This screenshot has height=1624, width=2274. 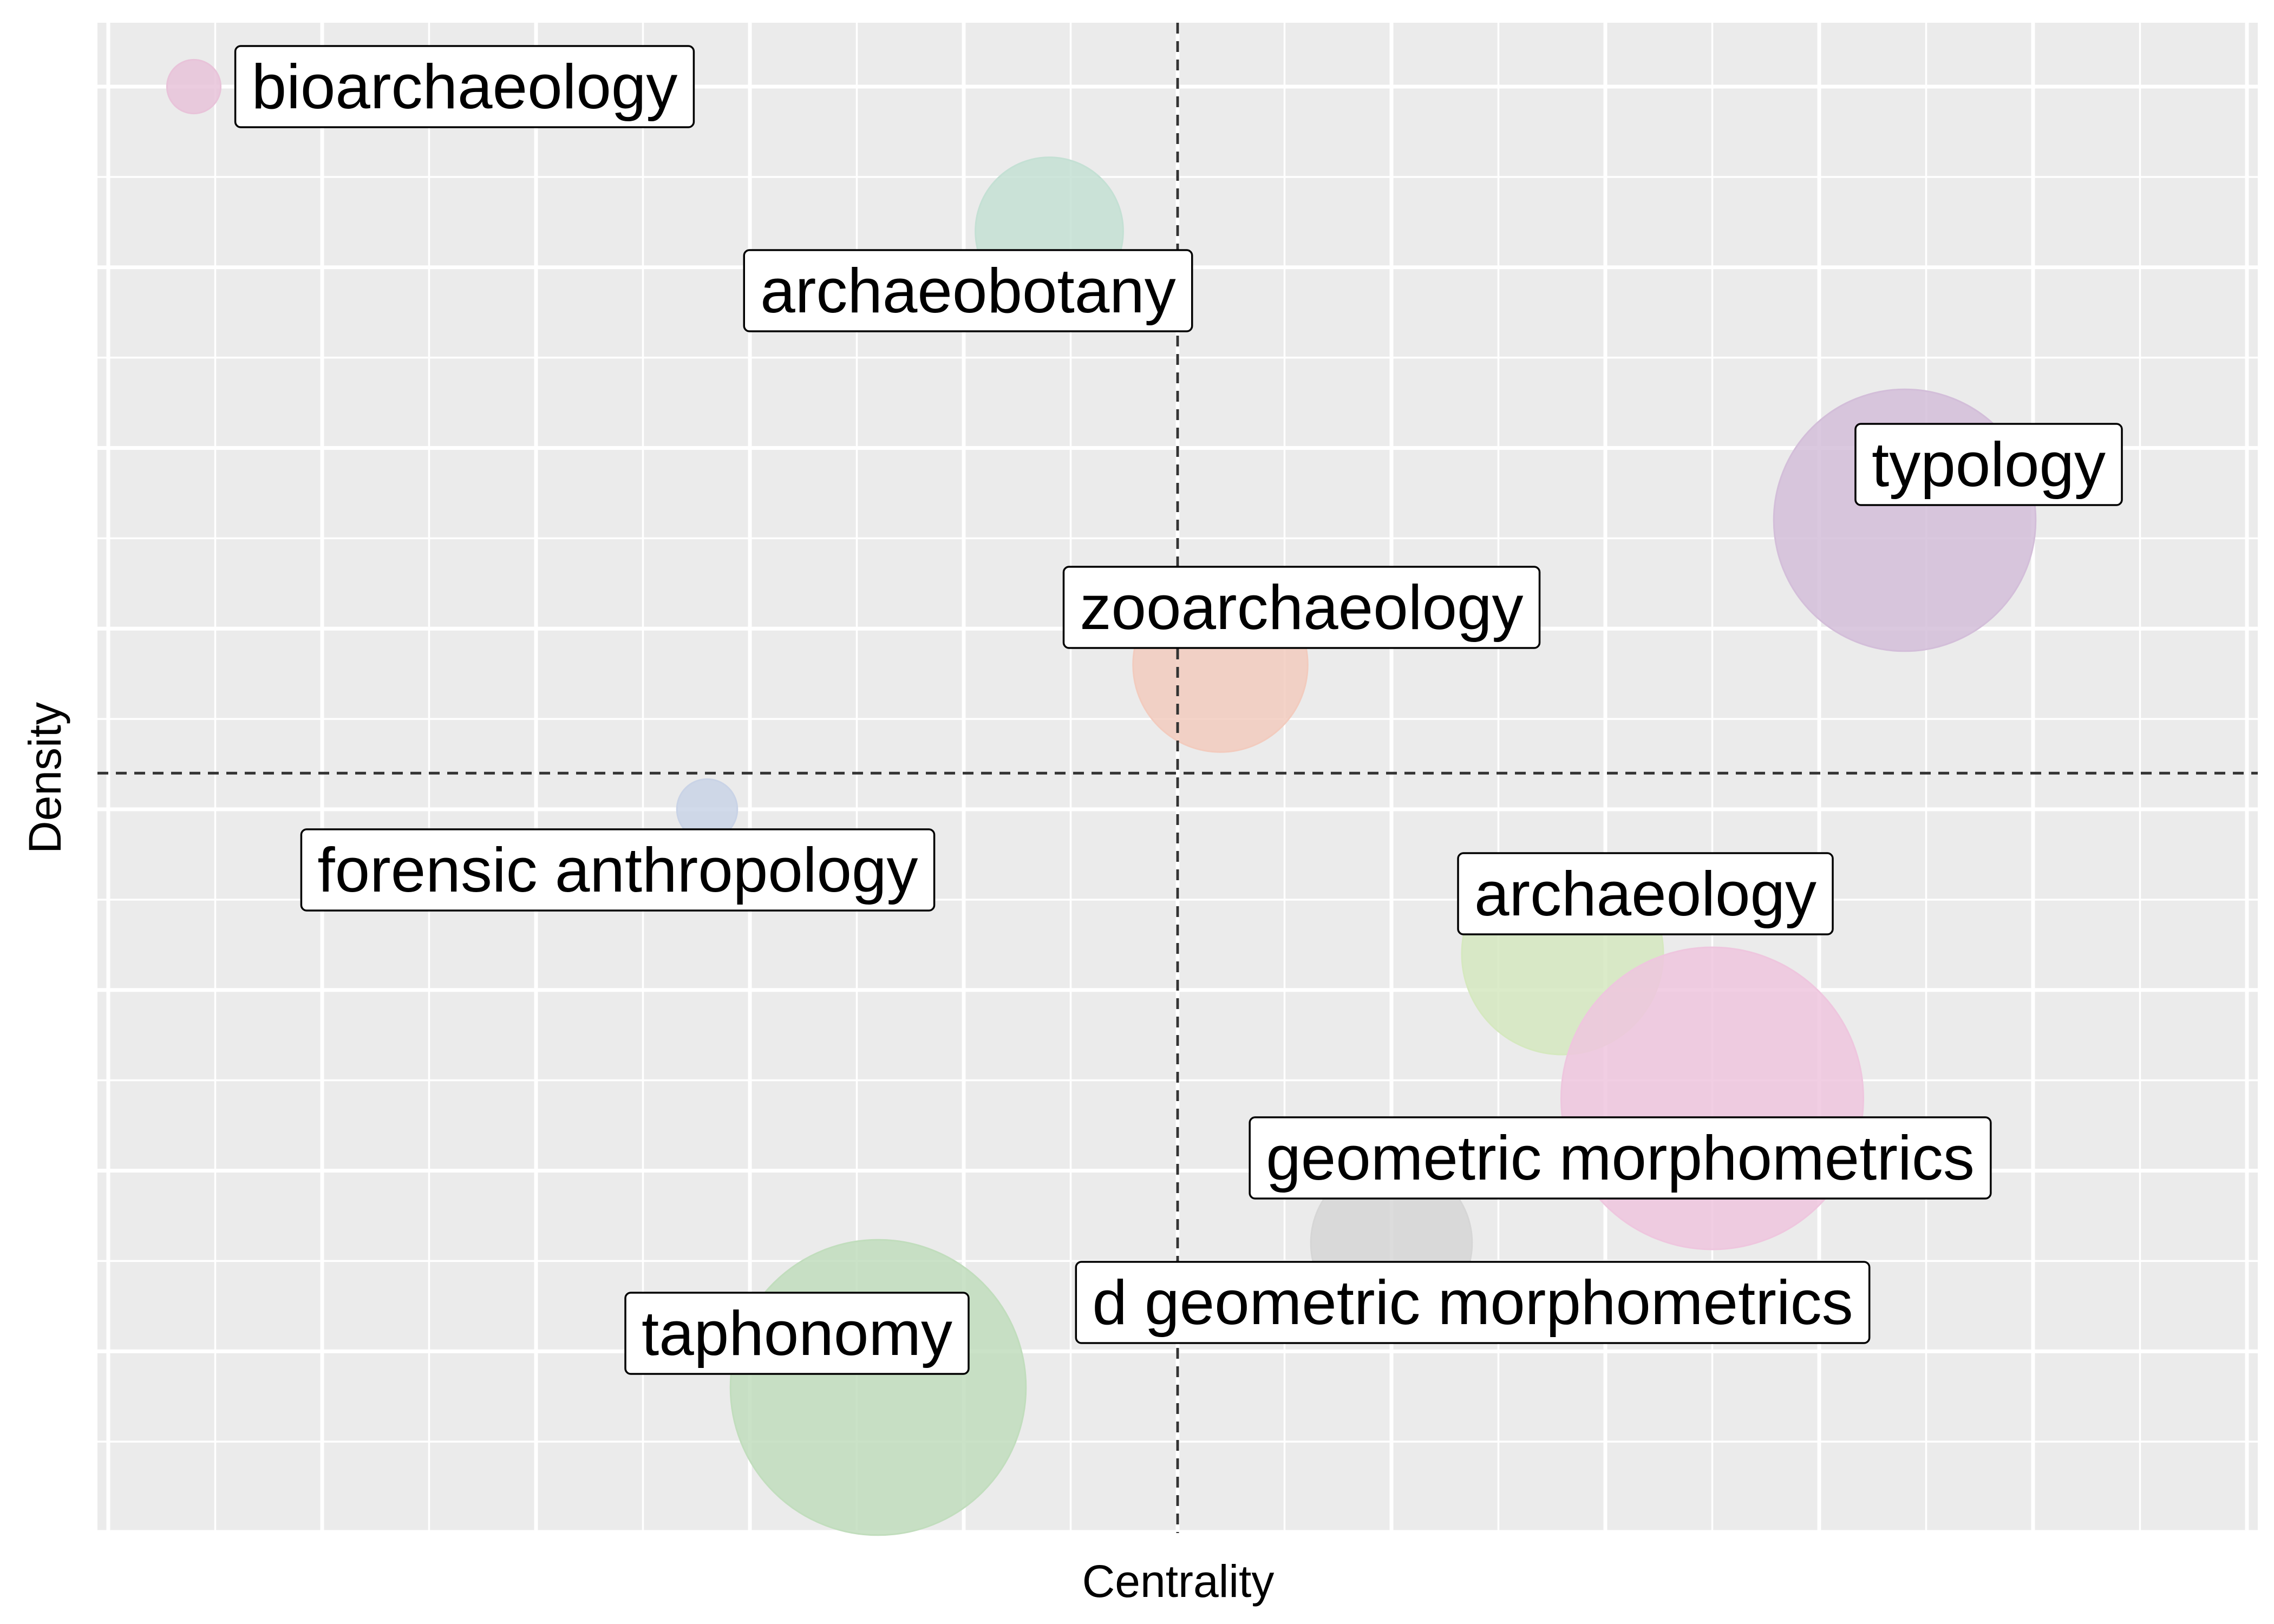 I want to click on bubble-label: d geometric morphometrics, so click(x=1473, y=1303).